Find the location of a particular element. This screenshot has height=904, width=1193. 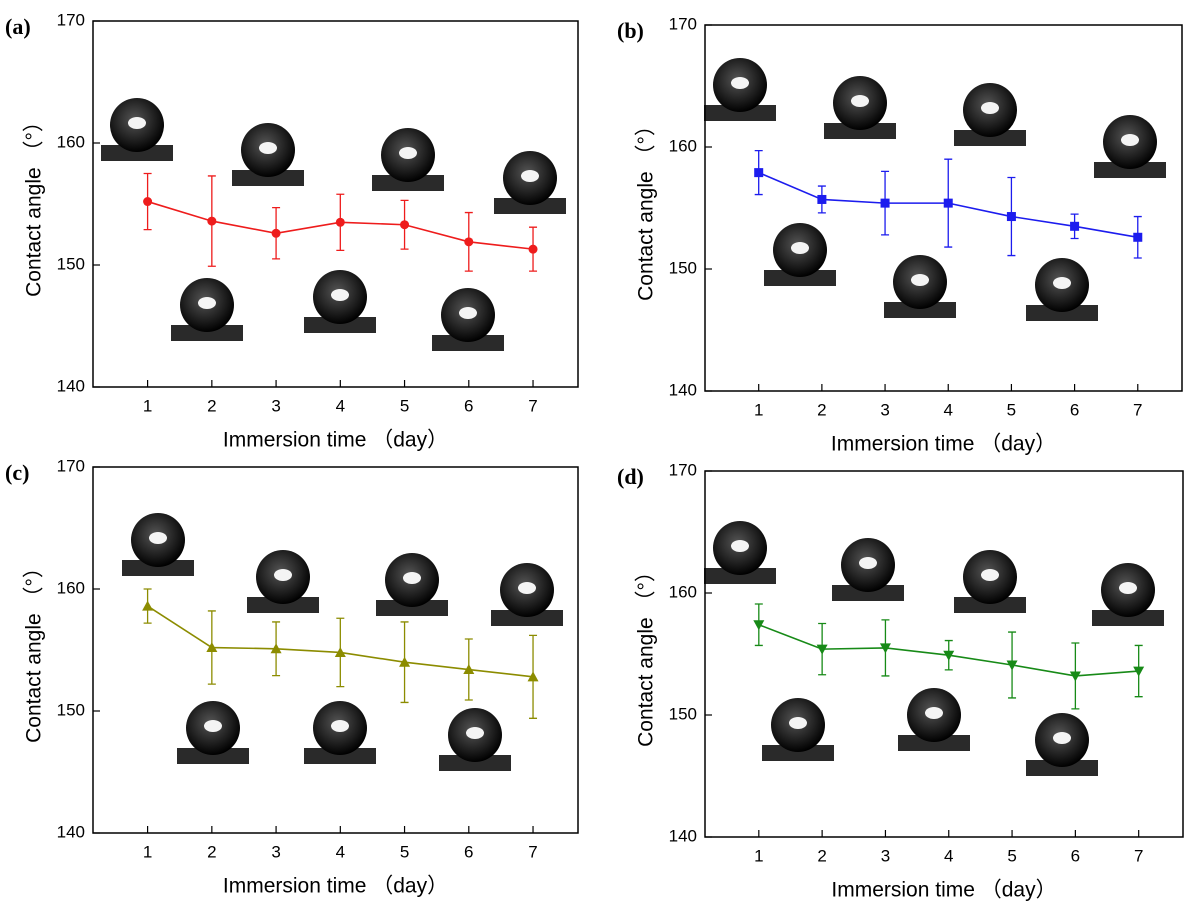

x-tick-label: 2 is located at coordinates (211, 405).